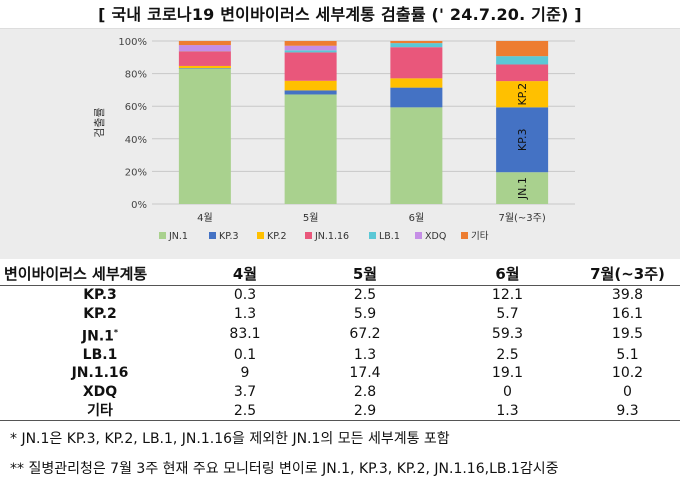 The width and height of the screenshot is (680, 483). What do you see at coordinates (480, 236) in the screenshot?
I see `legend-label: 기타` at bounding box center [480, 236].